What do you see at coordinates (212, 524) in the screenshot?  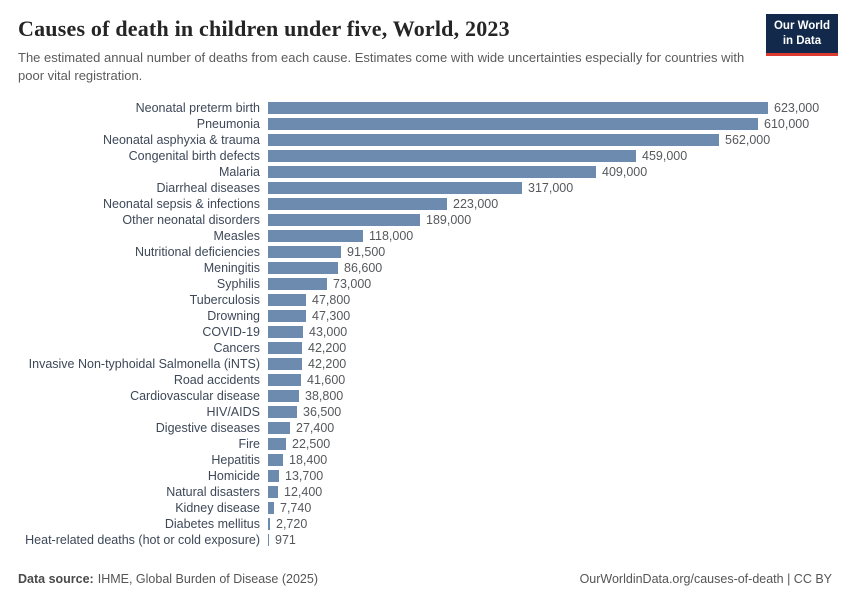 I see `category-label: Diabetes mellitus` at bounding box center [212, 524].